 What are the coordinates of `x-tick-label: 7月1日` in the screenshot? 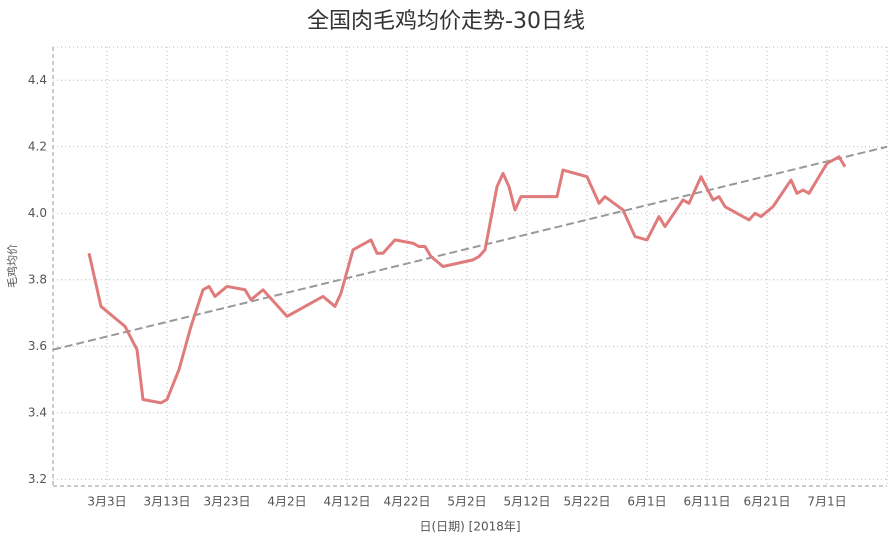 It's located at (826, 502).